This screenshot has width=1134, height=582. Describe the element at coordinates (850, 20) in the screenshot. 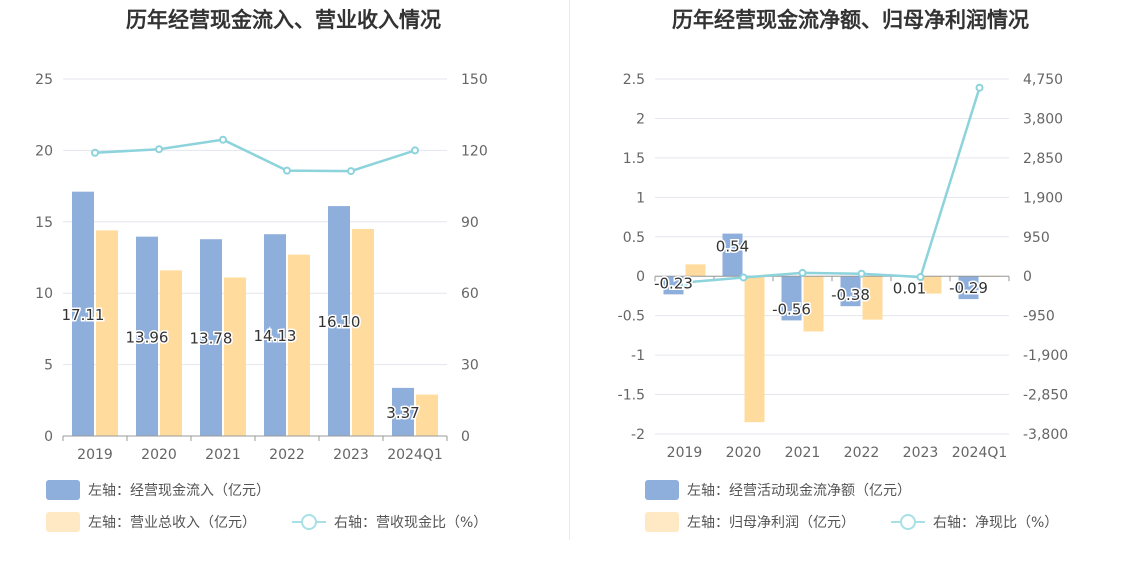

I see `chart-title: 历年经营现金流净额、归母净利润情况` at that location.